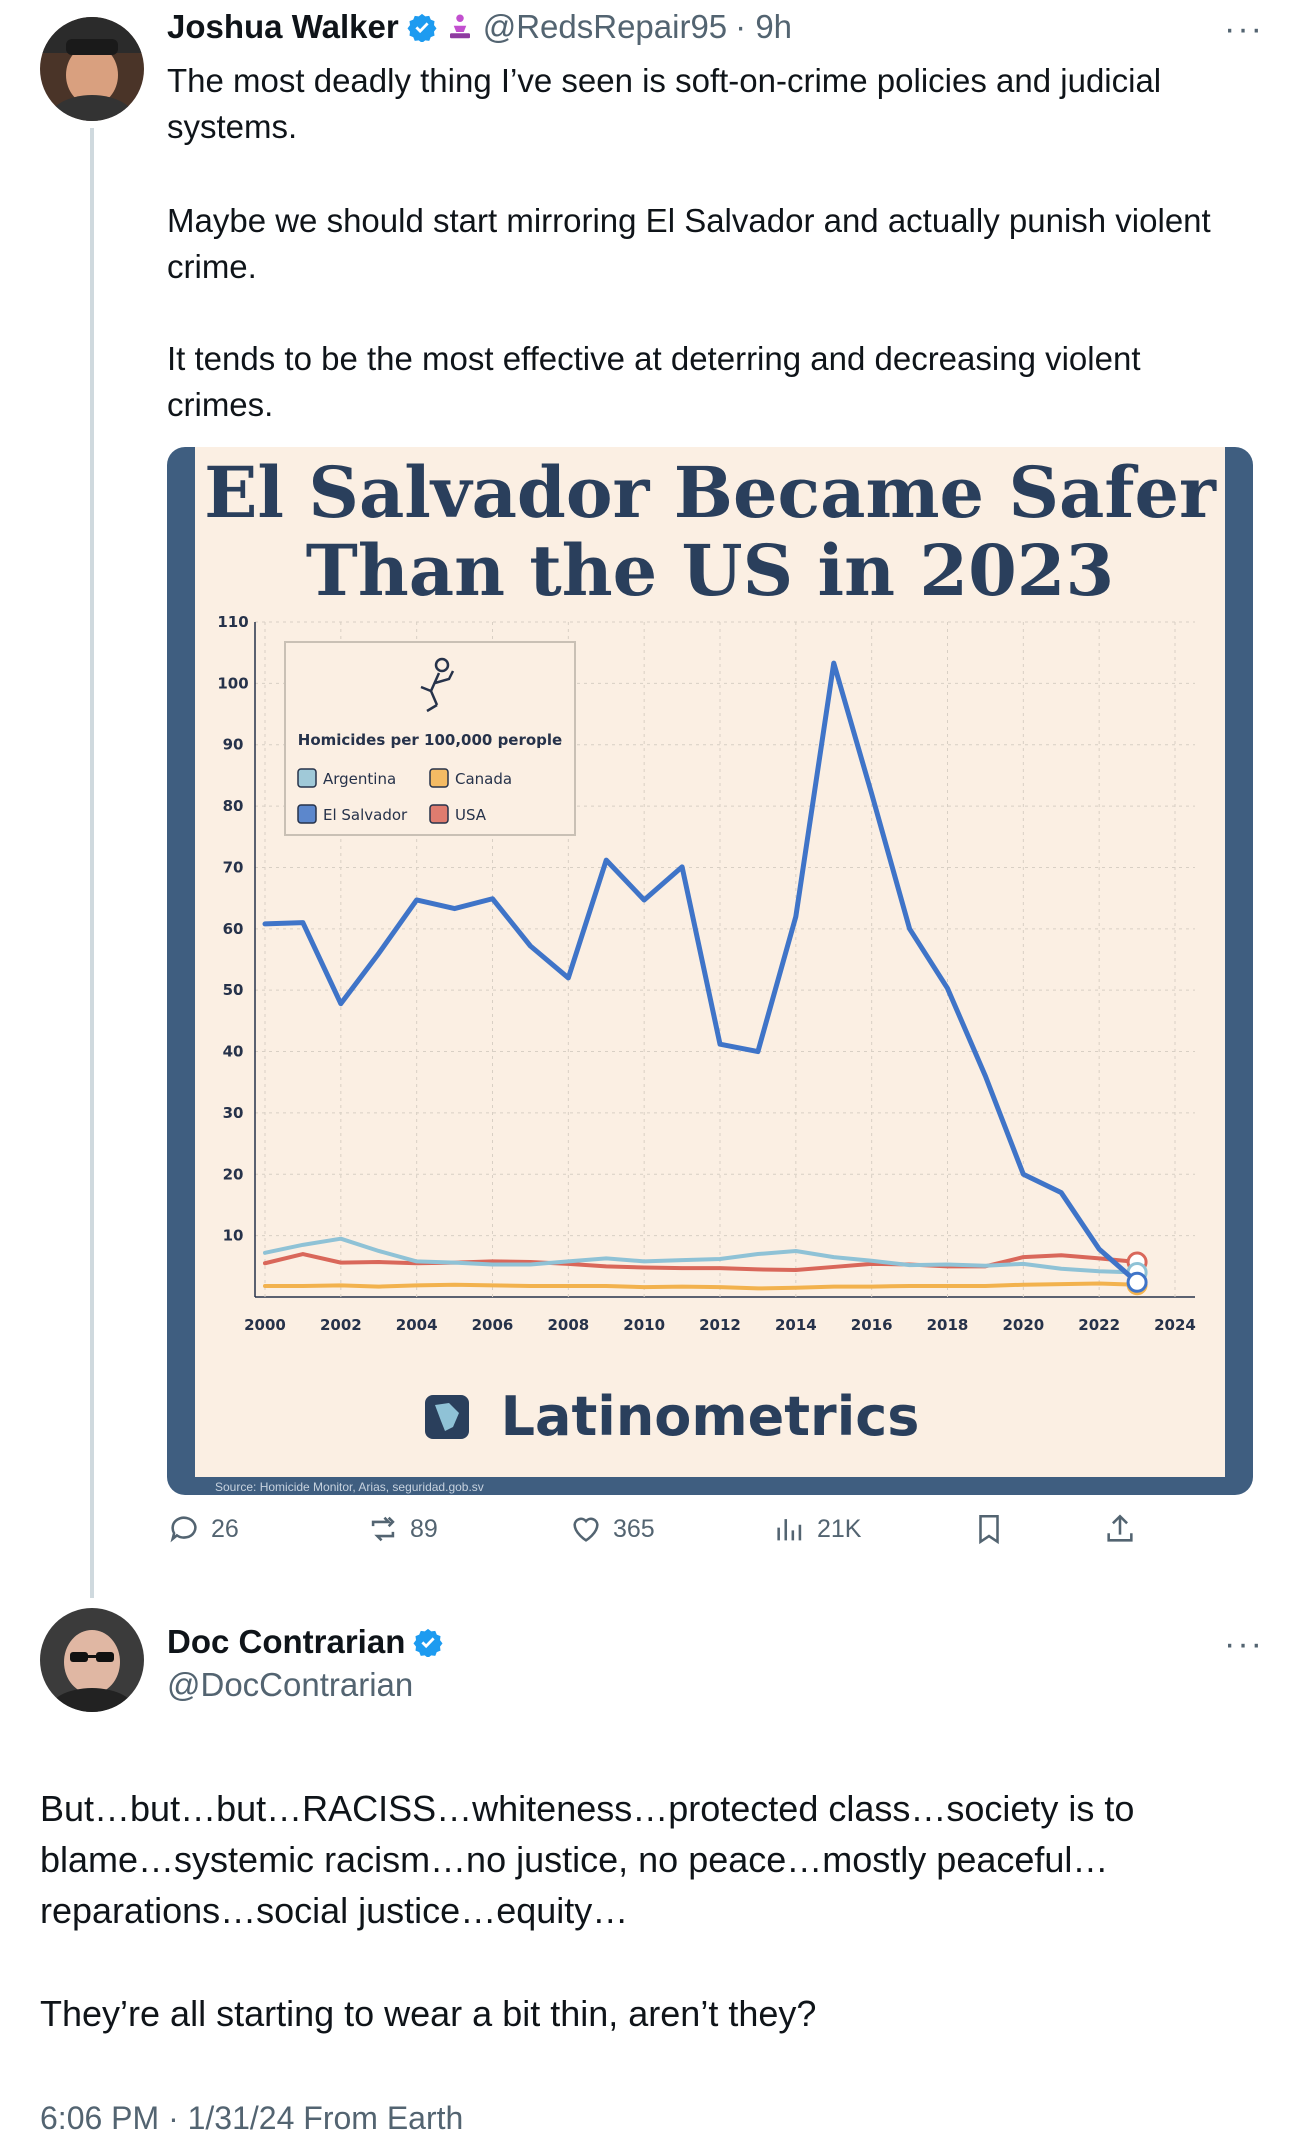 This screenshot has height=2149, width=1289. What do you see at coordinates (710, 492) in the screenshot?
I see `chart-title-line1: El Salvador Became Safer` at bounding box center [710, 492].